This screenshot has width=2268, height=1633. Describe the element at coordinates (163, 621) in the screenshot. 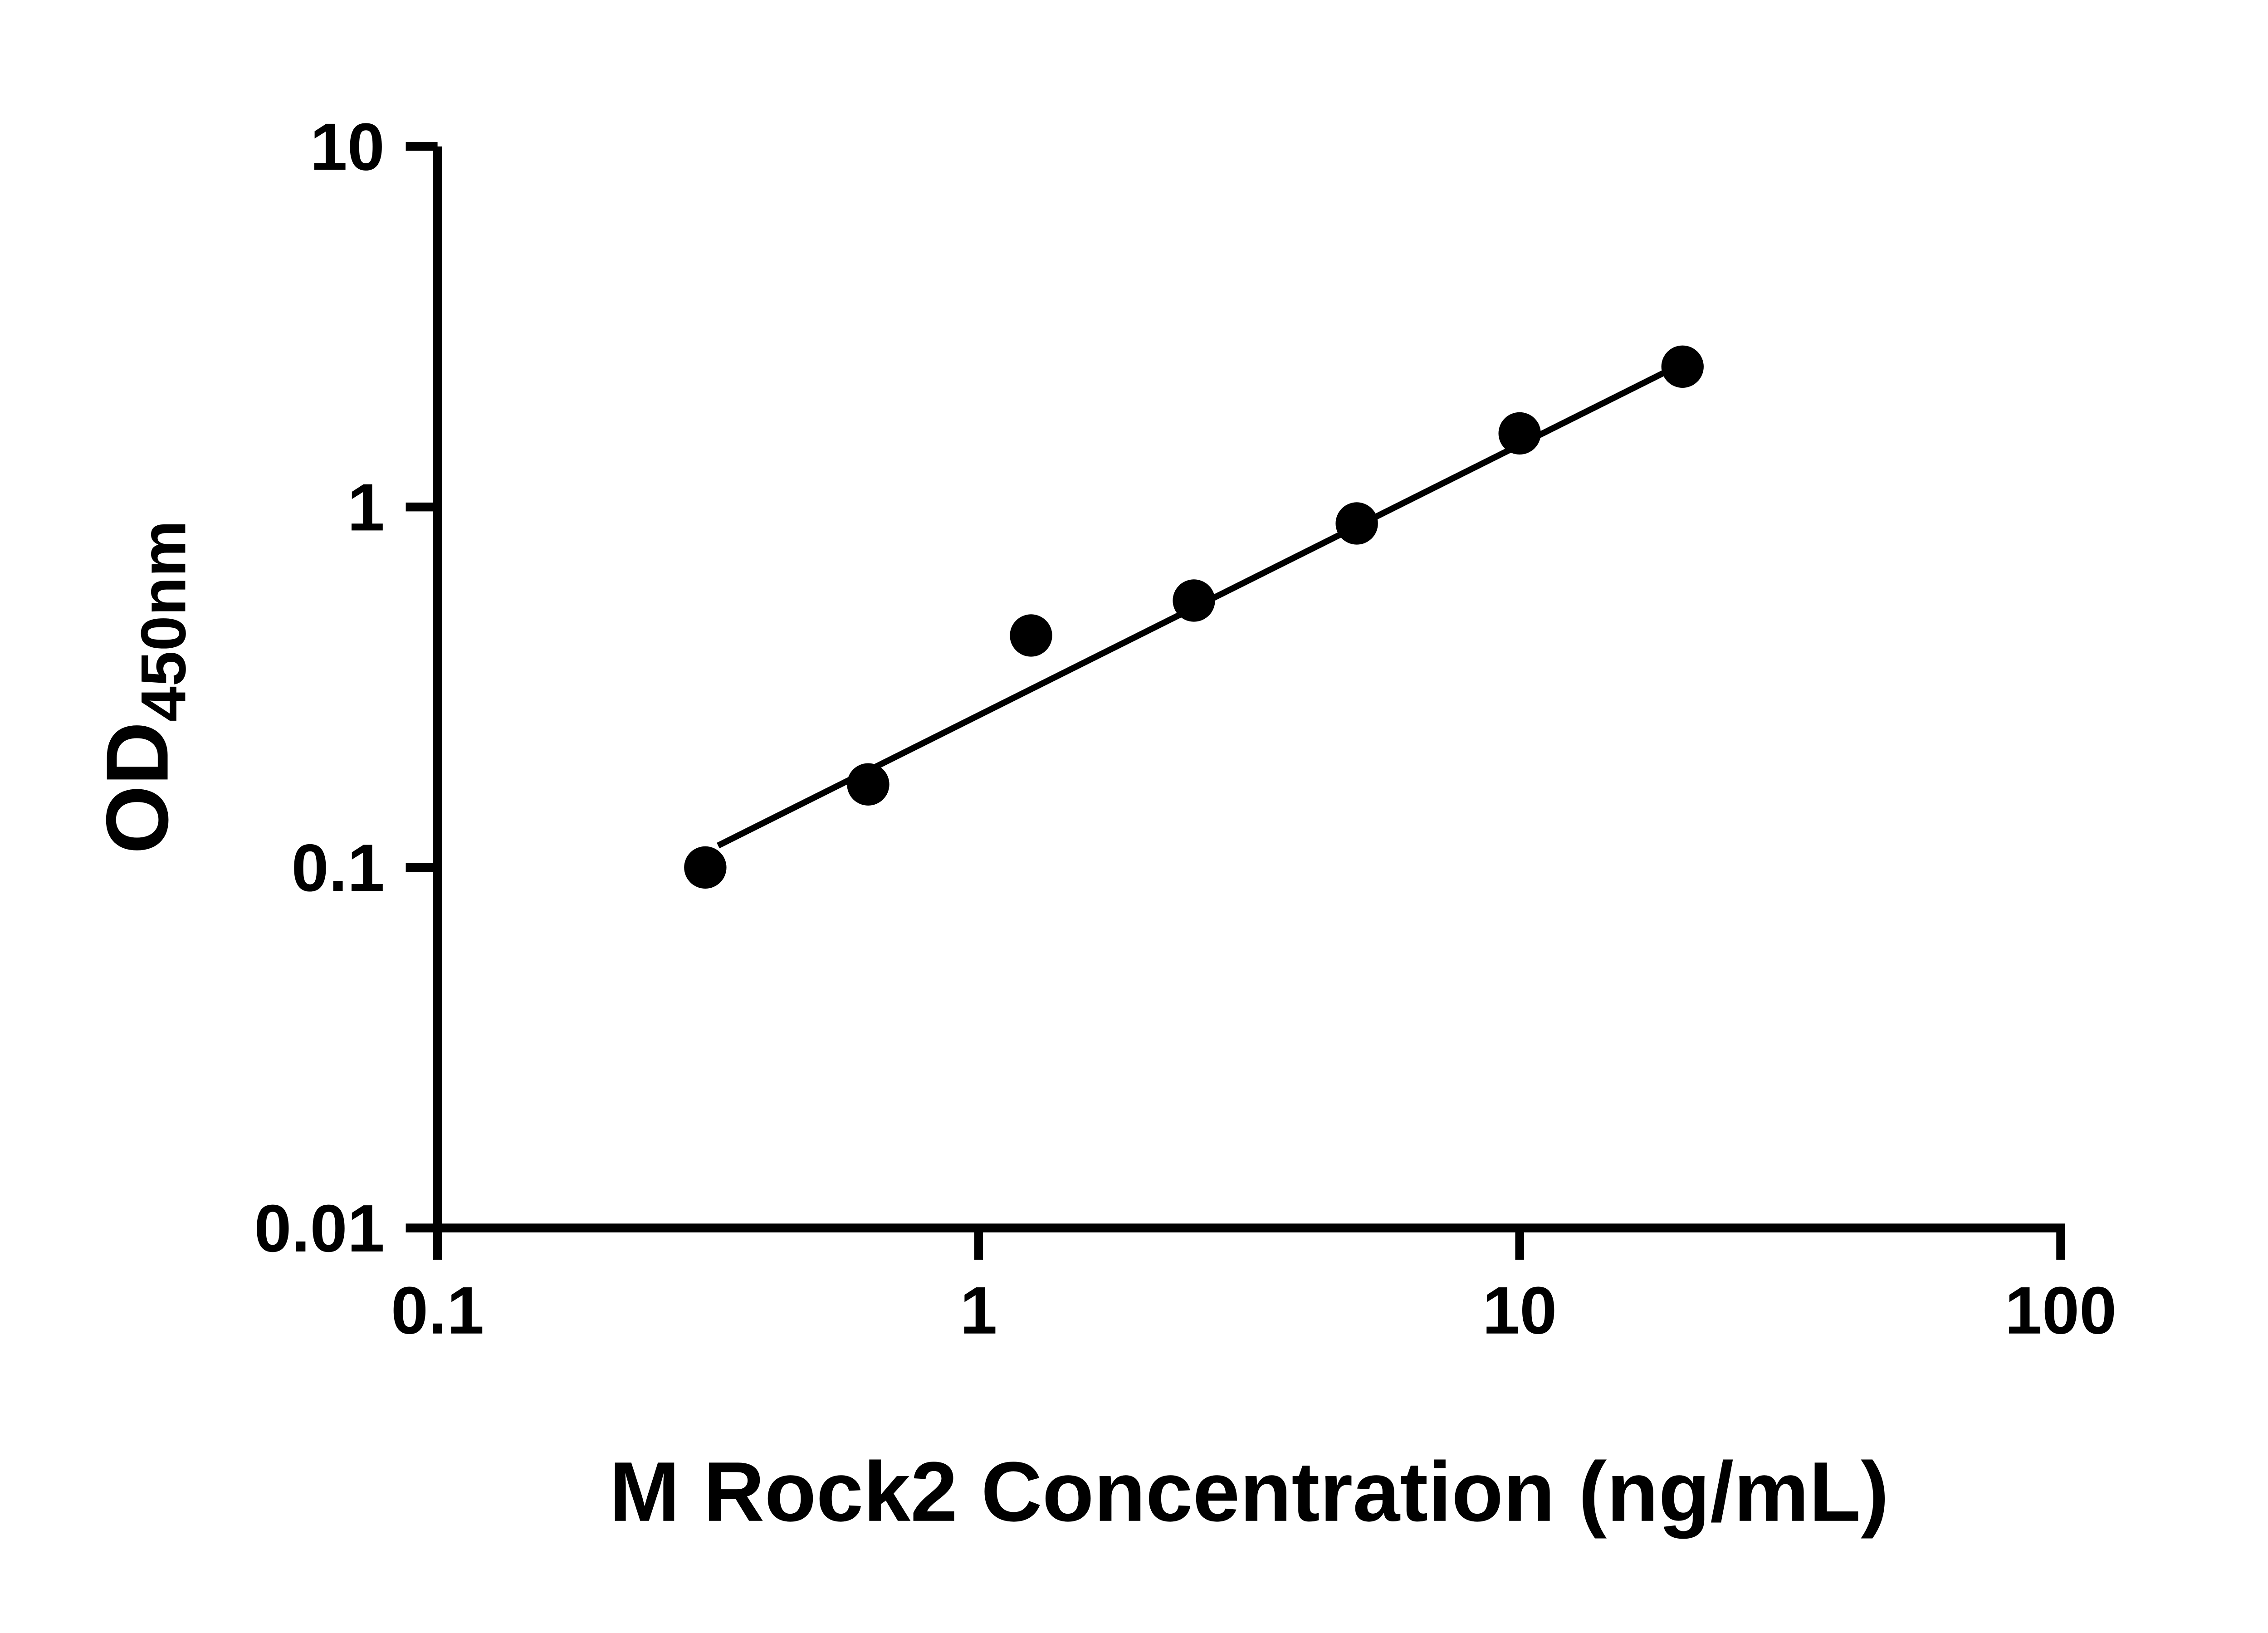

I see `y-axis-title-subscript: 450nm` at that location.